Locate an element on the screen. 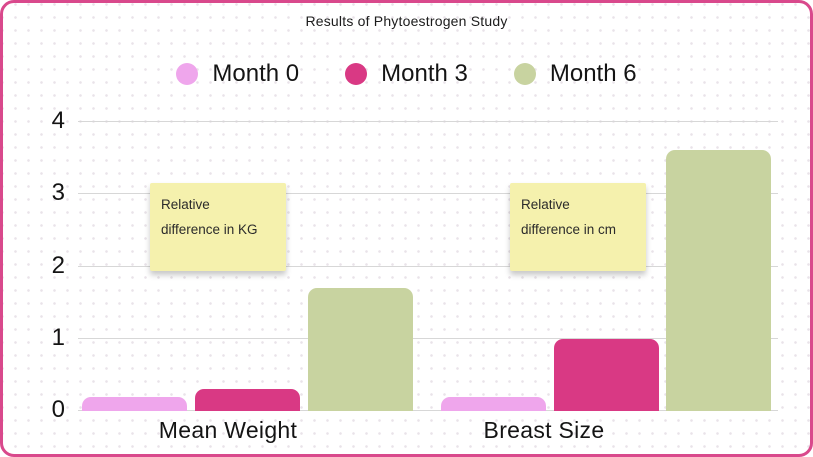 The image size is (813, 457). legend-label-month-6: Month 6 is located at coordinates (593, 73).